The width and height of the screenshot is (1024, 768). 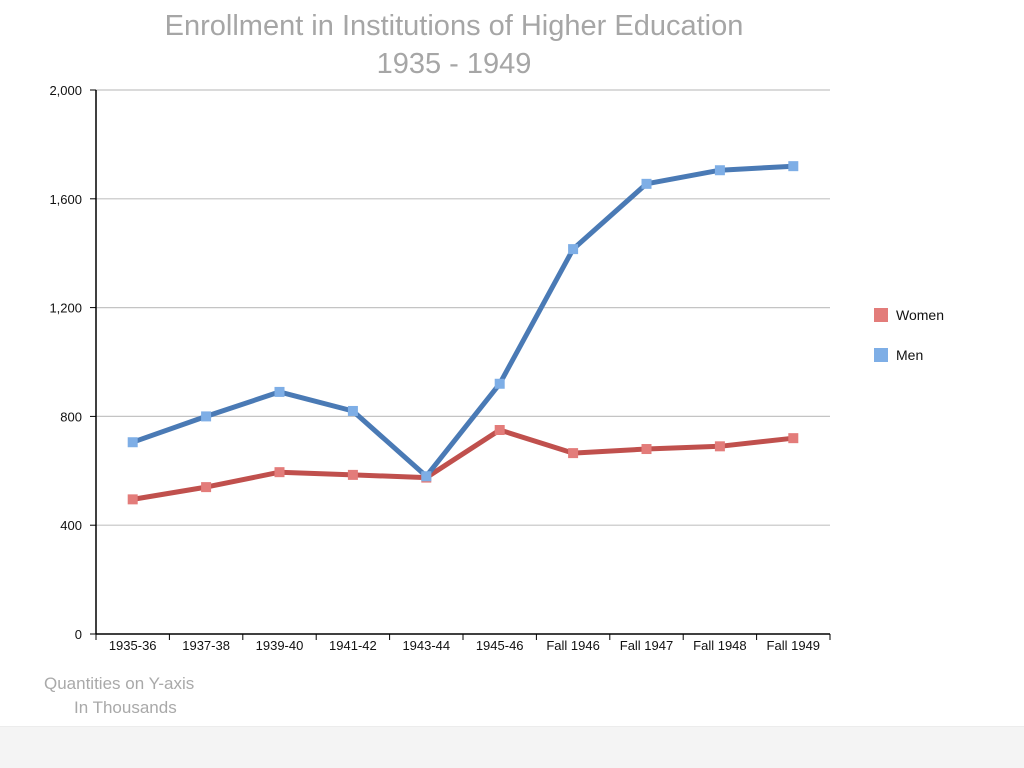 What do you see at coordinates (454, 64) in the screenshot?
I see `chart-subtitle: 1935 - 1949` at bounding box center [454, 64].